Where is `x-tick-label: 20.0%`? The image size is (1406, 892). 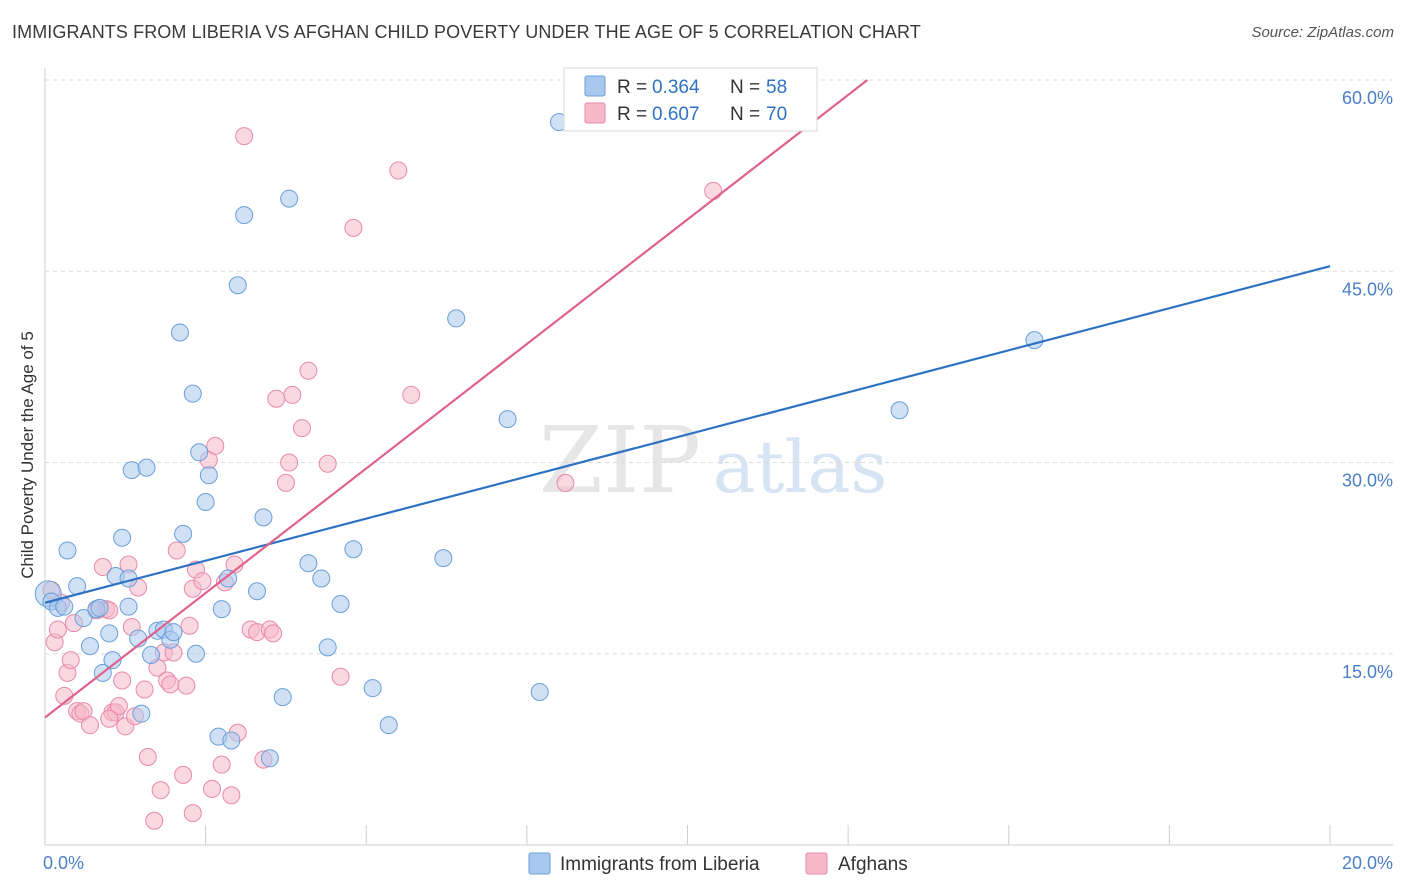 x-tick-label: 20.0% is located at coordinates (1367, 863).